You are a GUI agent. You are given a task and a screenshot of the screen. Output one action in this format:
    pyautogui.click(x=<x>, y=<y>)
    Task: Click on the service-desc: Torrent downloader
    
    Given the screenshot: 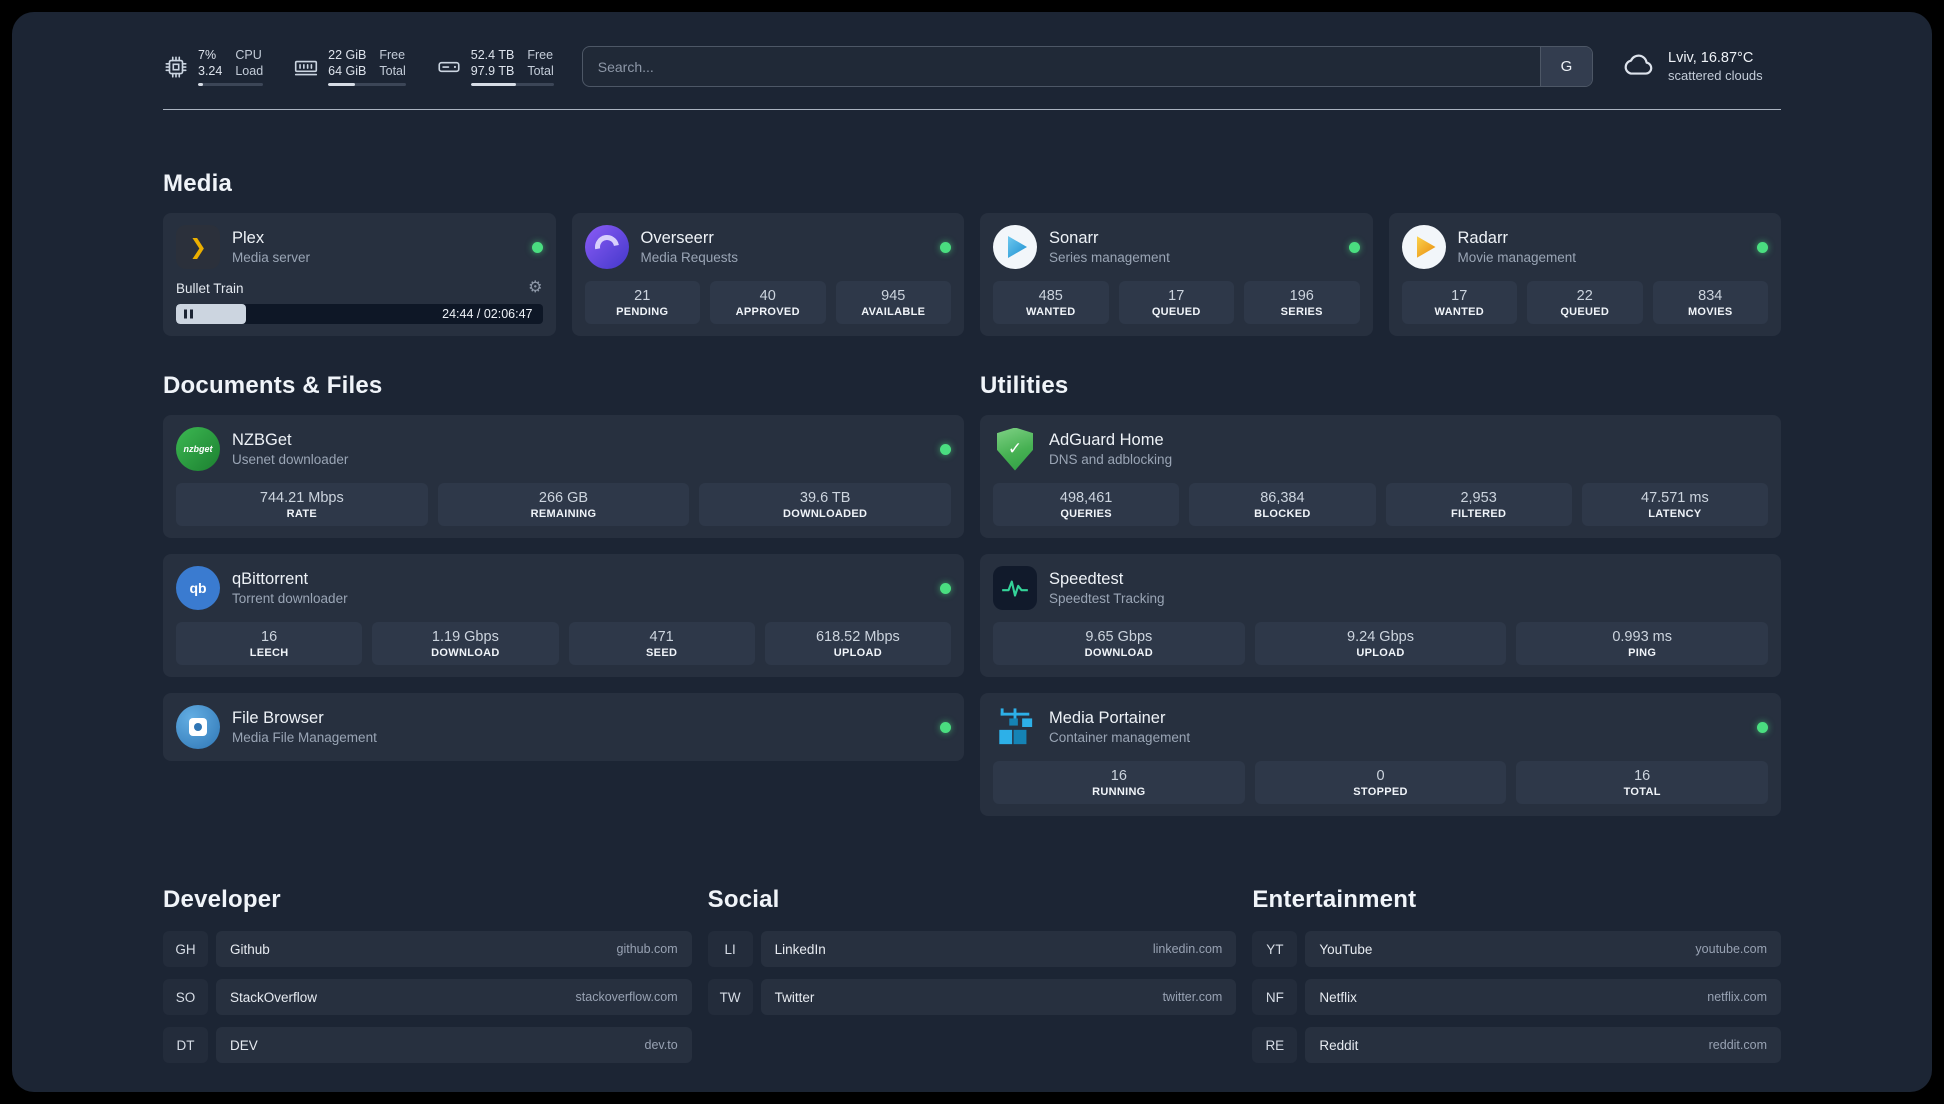 What is the action you would take?
    pyautogui.click(x=290, y=598)
    